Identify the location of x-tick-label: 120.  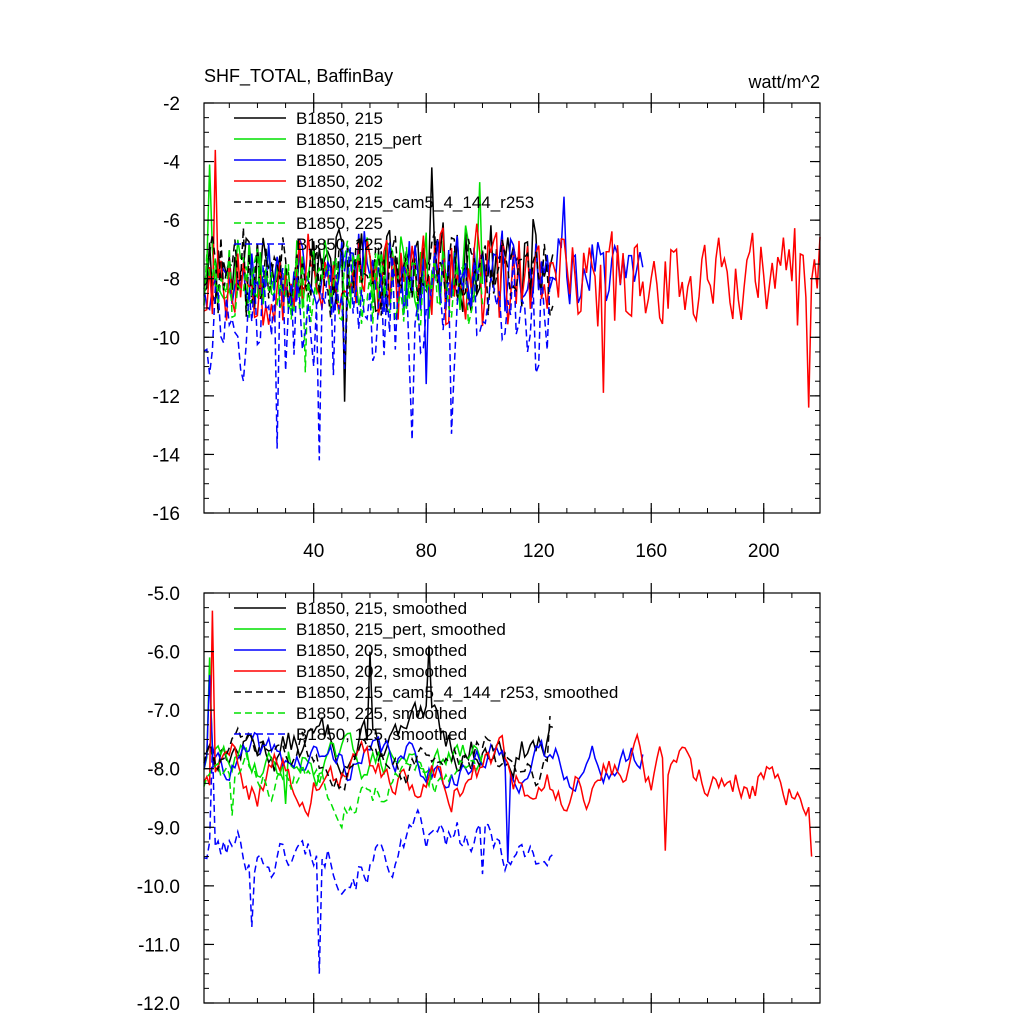
(539, 551).